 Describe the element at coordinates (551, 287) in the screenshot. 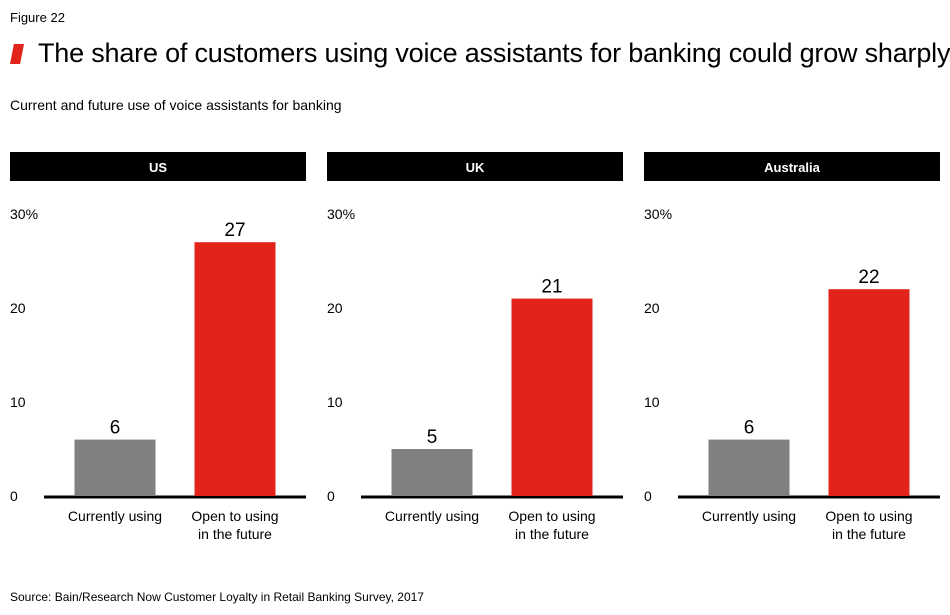

I see `data-label: 21` at that location.